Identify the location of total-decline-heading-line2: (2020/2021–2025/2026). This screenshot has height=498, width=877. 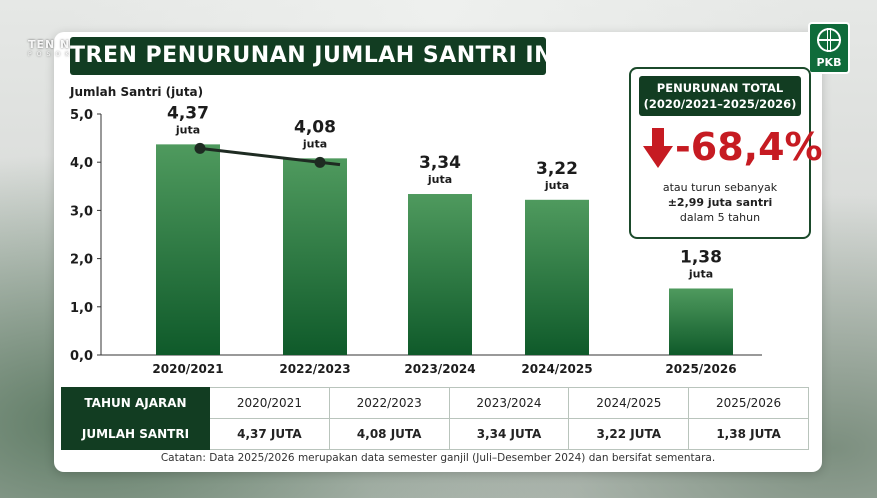
(720, 104).